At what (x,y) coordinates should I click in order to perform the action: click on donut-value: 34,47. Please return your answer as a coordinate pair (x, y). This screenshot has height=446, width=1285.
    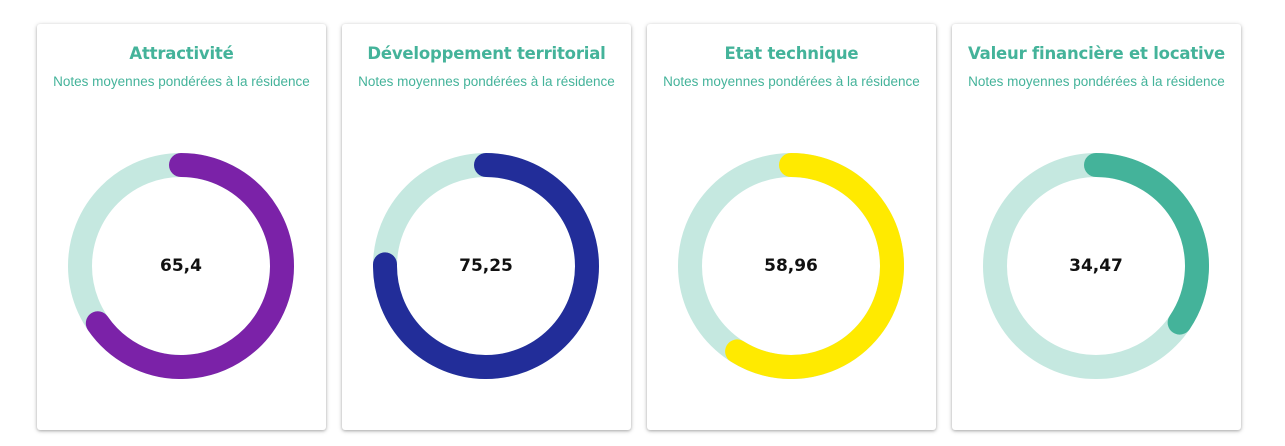
    Looking at the image, I should click on (1096, 266).